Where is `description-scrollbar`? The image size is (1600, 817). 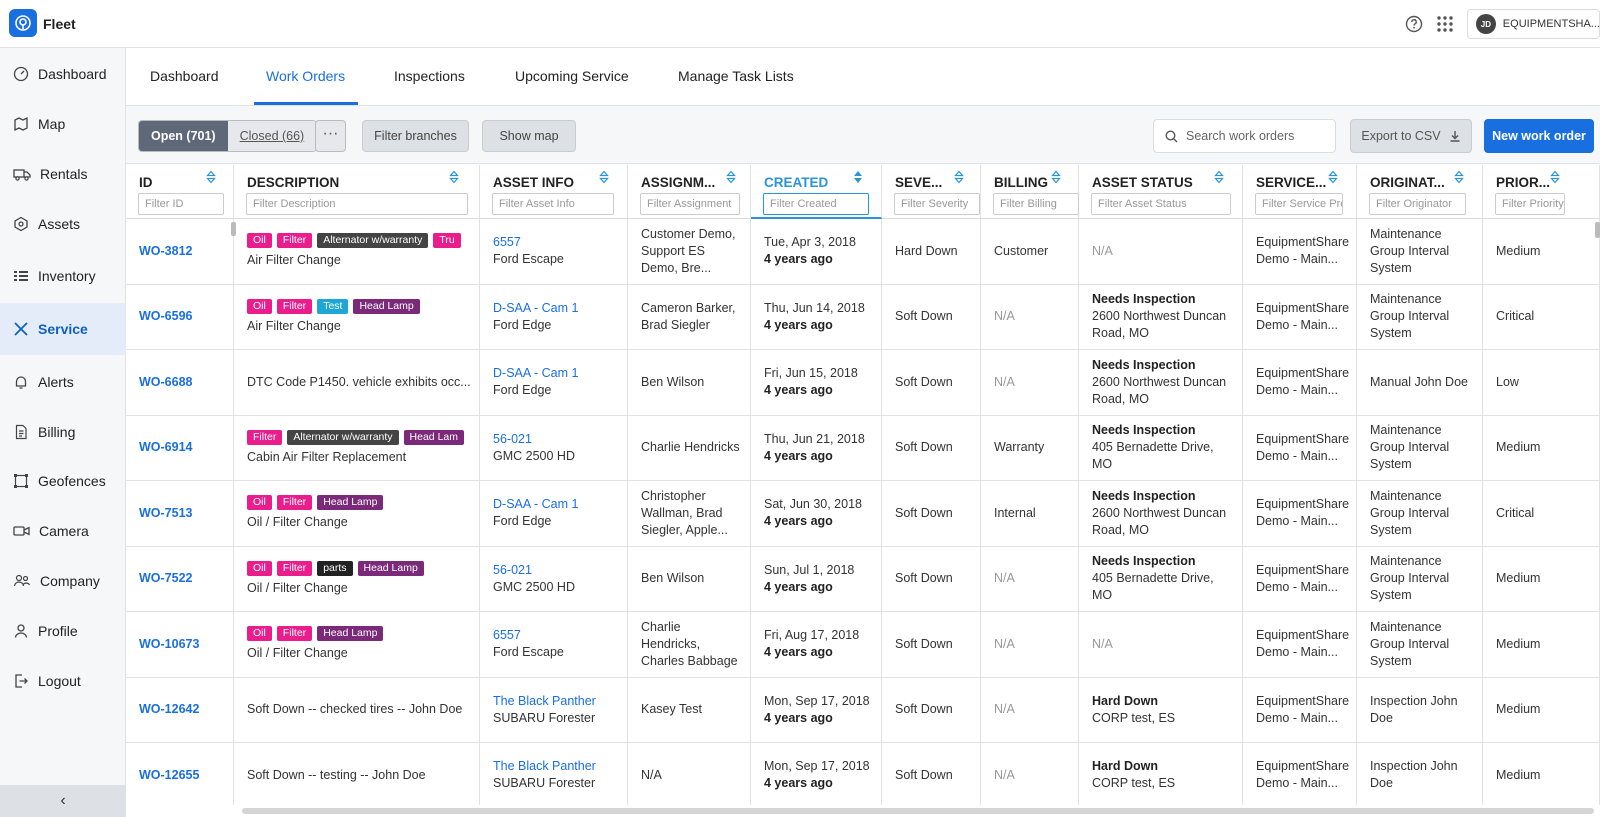 description-scrollbar is located at coordinates (233, 229).